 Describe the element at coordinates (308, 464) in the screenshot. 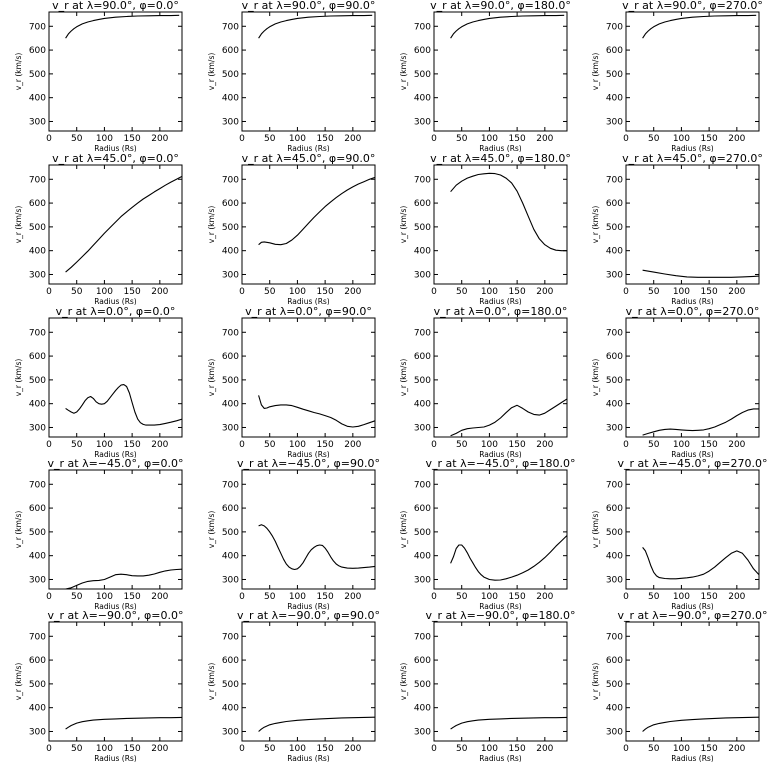

I see `subplot-title: v_r at λ=−45.0°, φ=90.0°` at that location.